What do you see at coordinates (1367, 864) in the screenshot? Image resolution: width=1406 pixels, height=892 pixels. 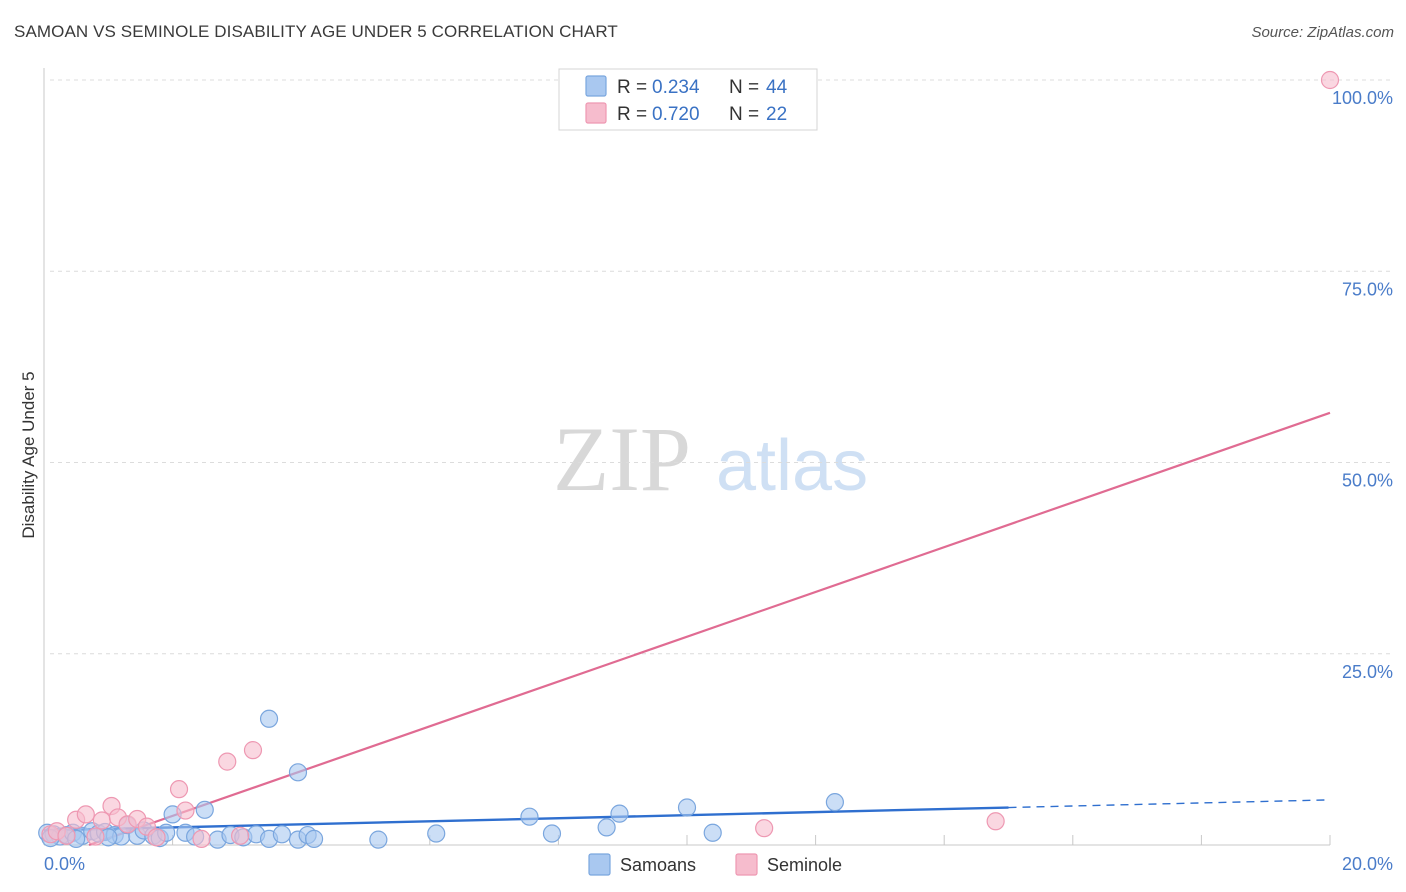 I see `x-tick-label-max: 20.0%` at bounding box center [1367, 864].